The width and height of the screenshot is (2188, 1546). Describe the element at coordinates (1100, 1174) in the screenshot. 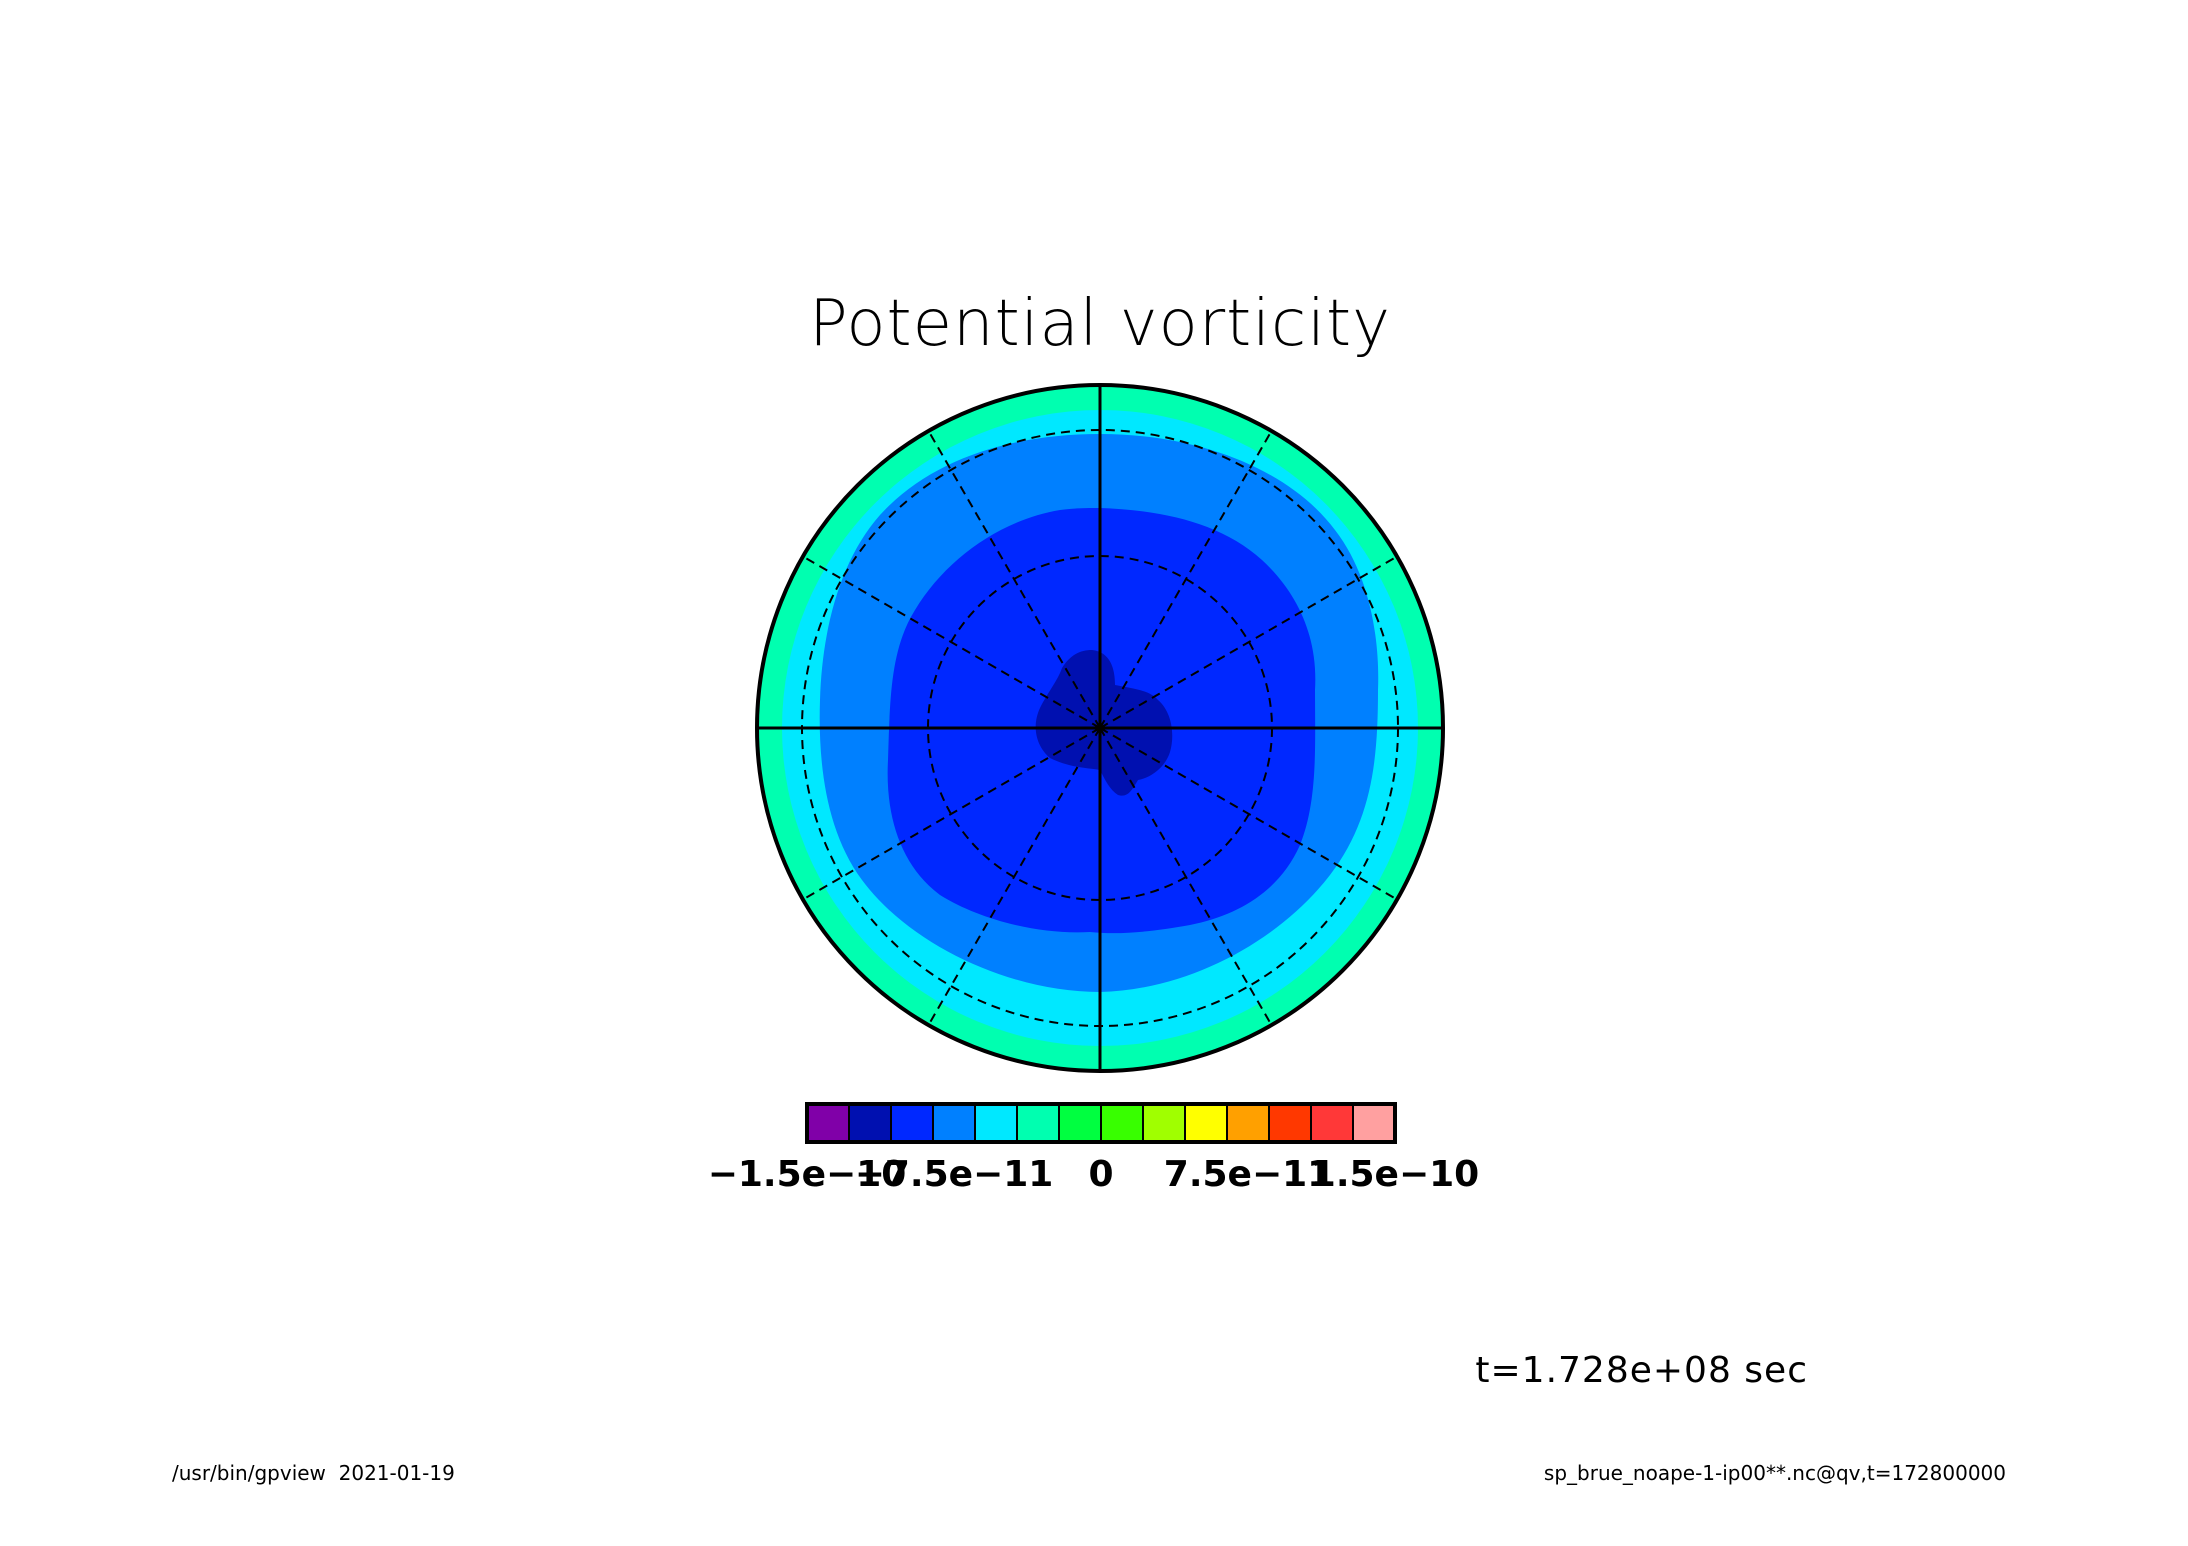

I see `colorbar-tick-label-2: 0` at that location.